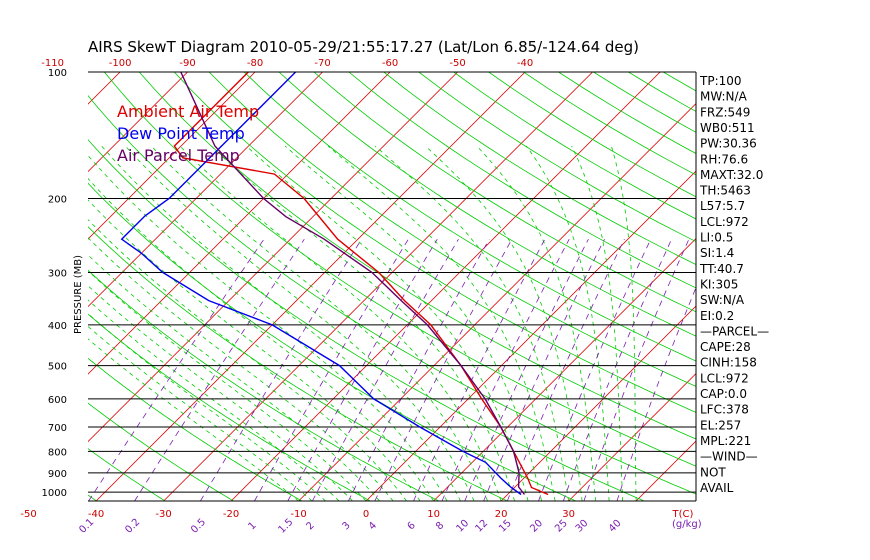  Describe the element at coordinates (54, 493) in the screenshot. I see `pressure-tick-label: 1000` at that location.